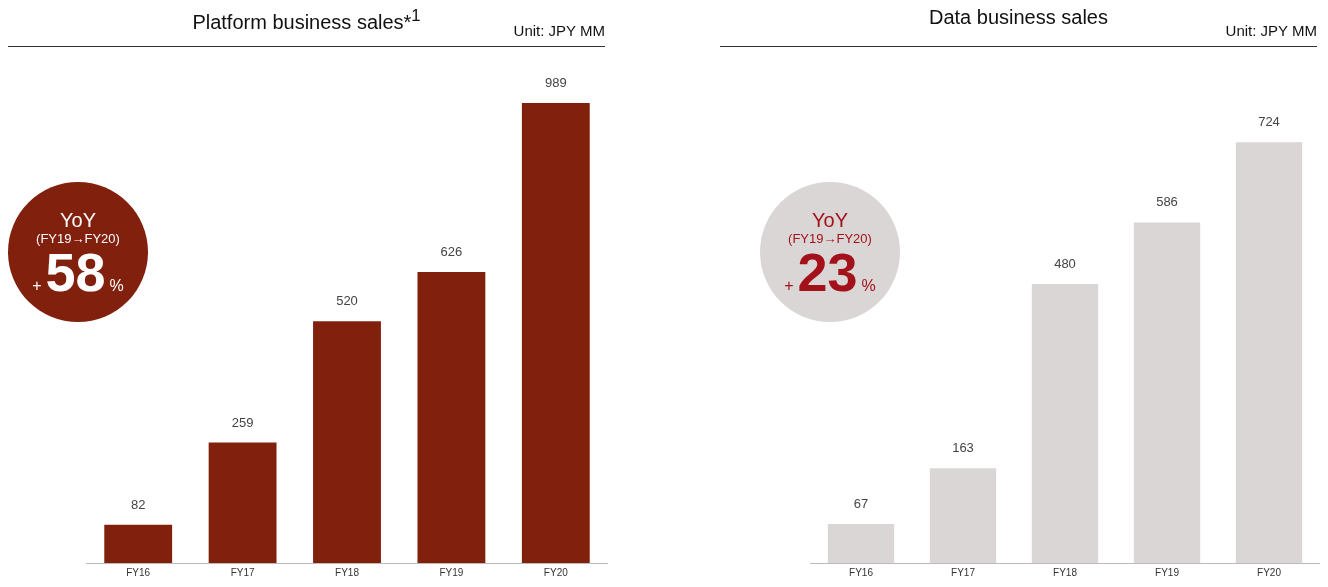 The height and width of the screenshot is (587, 1328). What do you see at coordinates (861, 504) in the screenshot?
I see `data-label: 67` at bounding box center [861, 504].